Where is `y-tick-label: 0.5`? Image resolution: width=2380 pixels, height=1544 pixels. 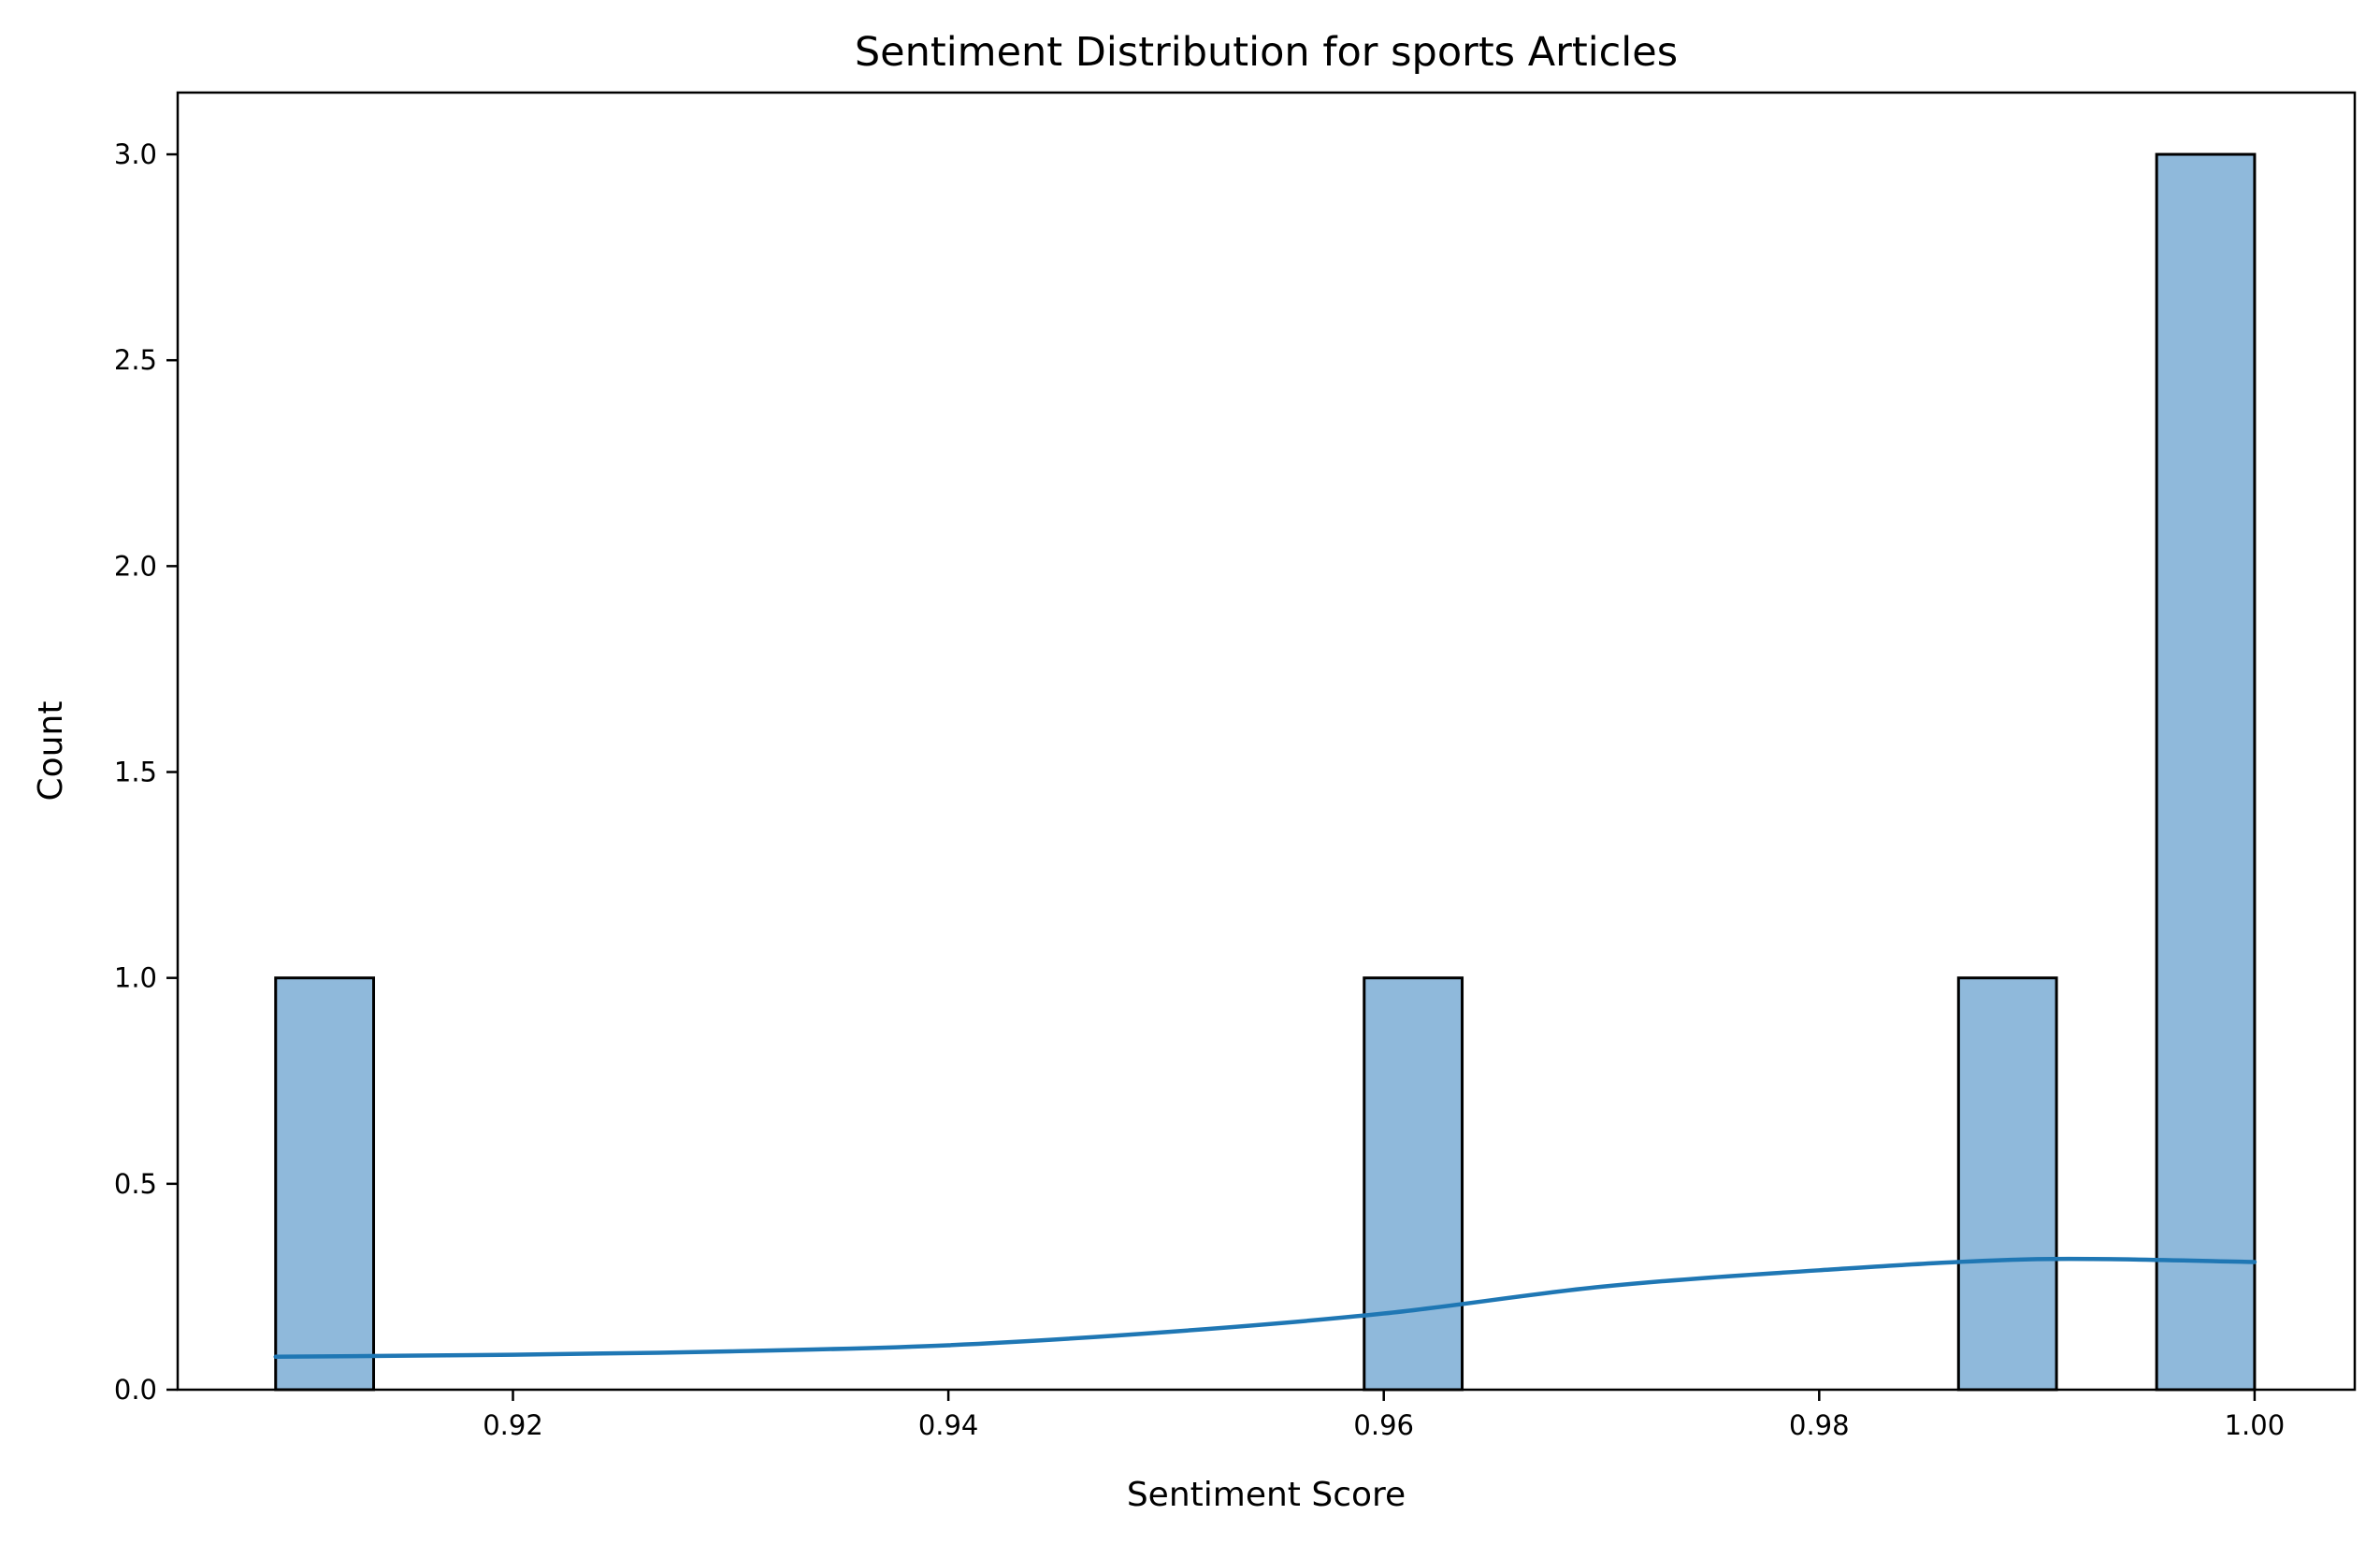 y-tick-label: 0.5 is located at coordinates (135, 1184).